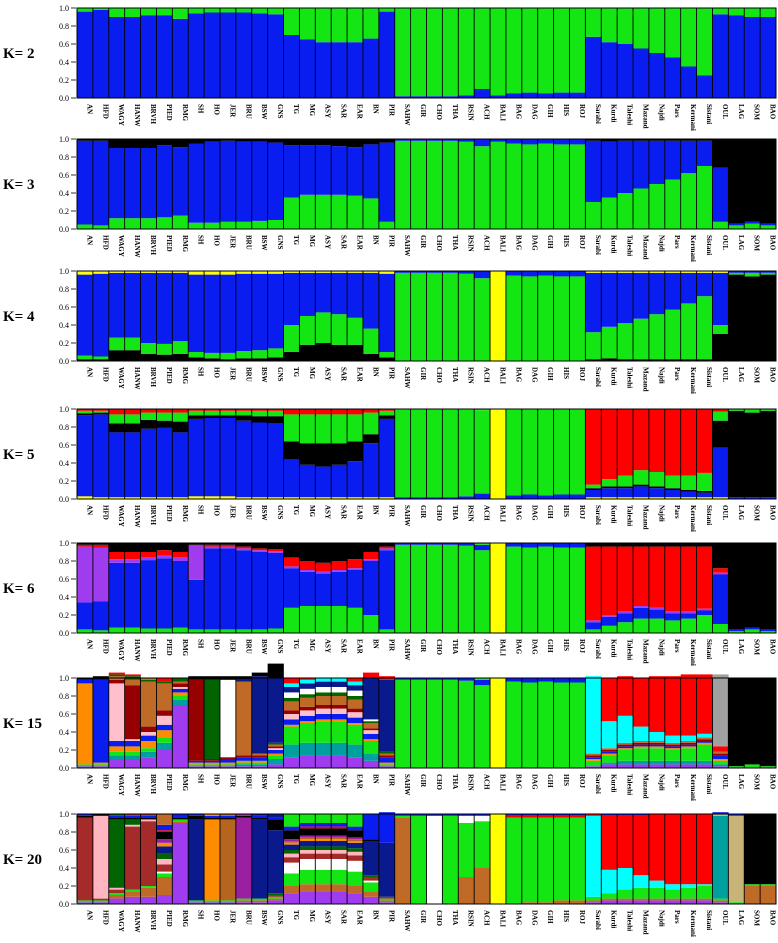  I want to click on population-label: Sistani, so click(709, 515).